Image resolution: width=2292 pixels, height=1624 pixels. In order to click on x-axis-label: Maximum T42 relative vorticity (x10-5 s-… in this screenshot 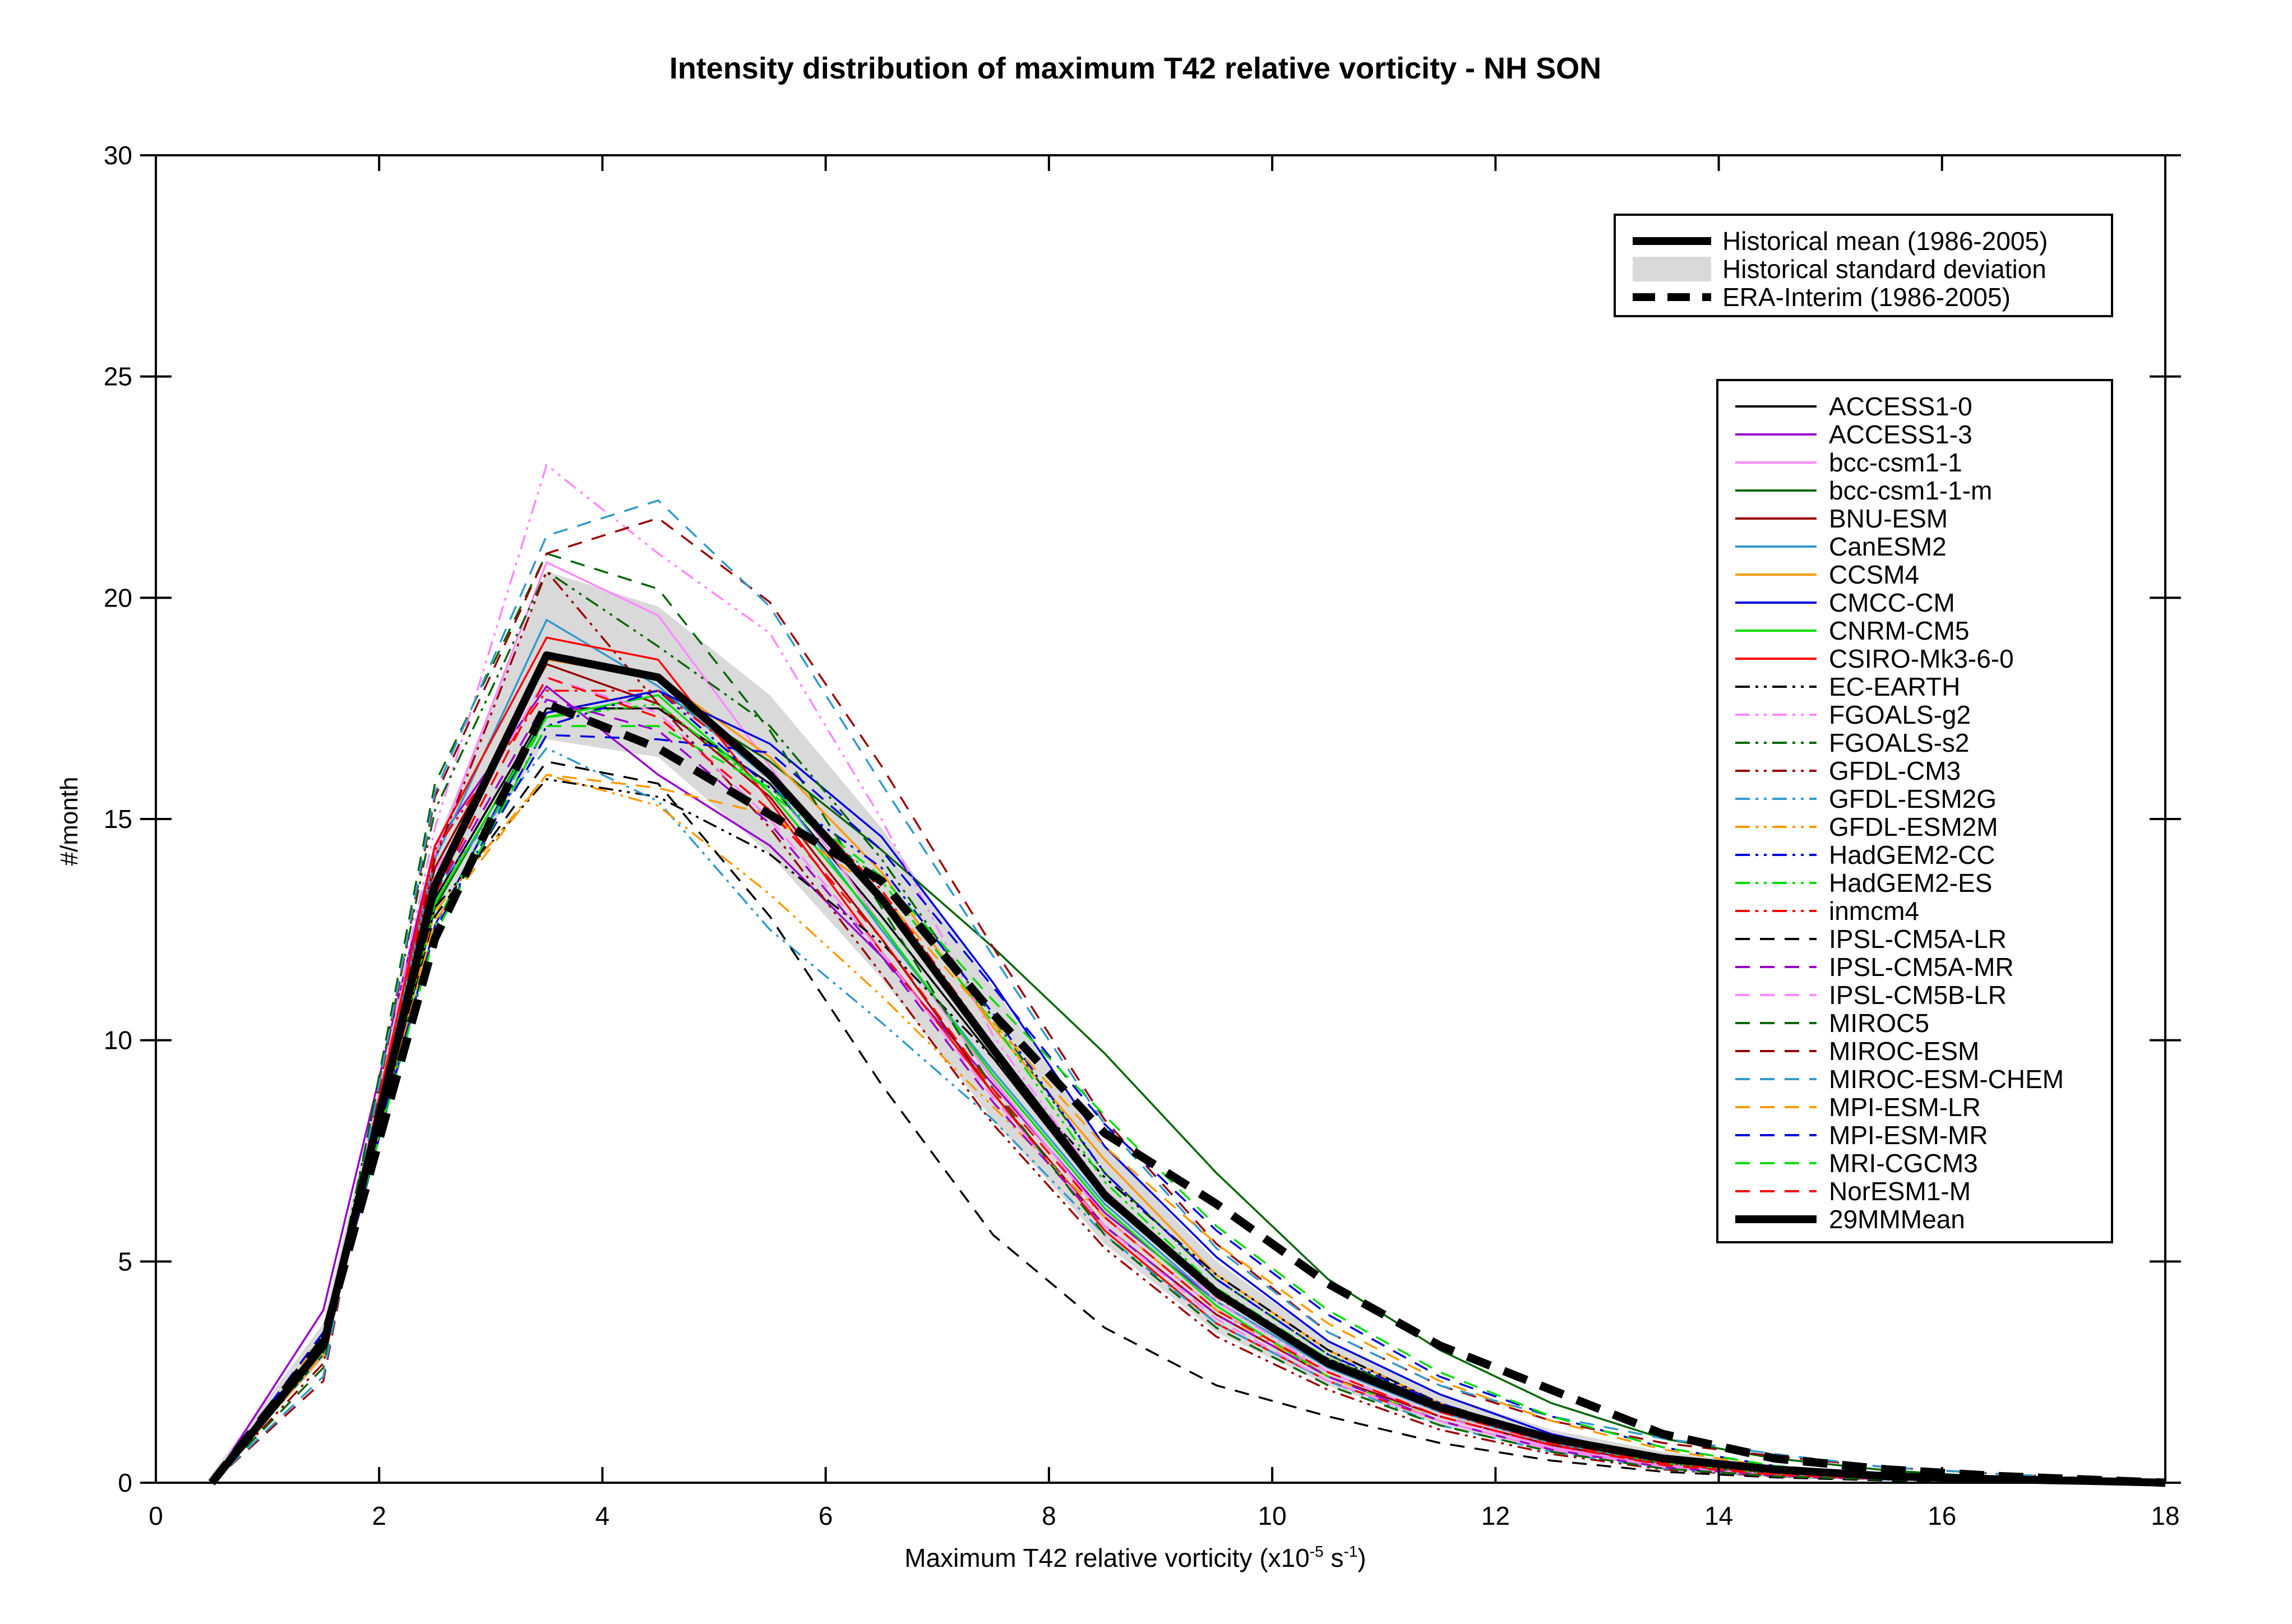, I will do `click(1135, 1558)`.